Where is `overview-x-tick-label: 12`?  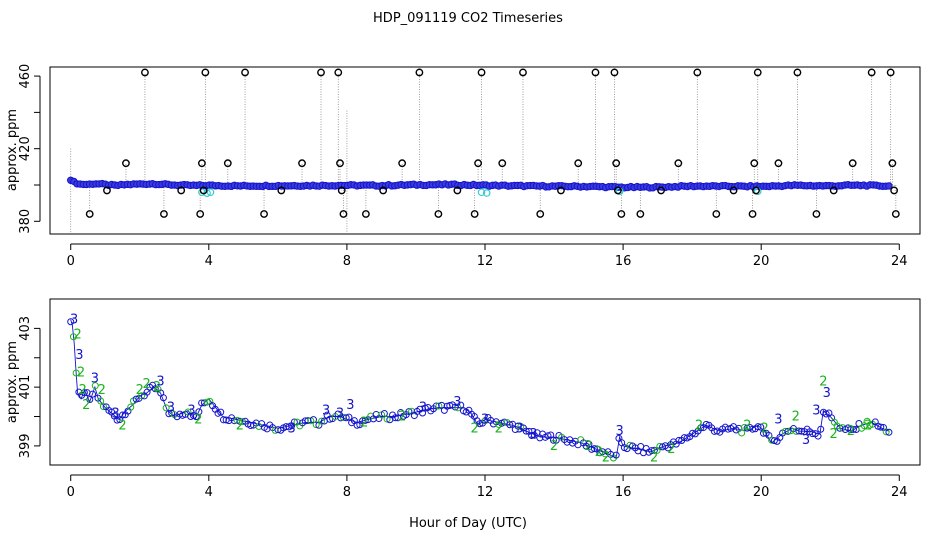 overview-x-tick-label: 12 is located at coordinates (485, 261).